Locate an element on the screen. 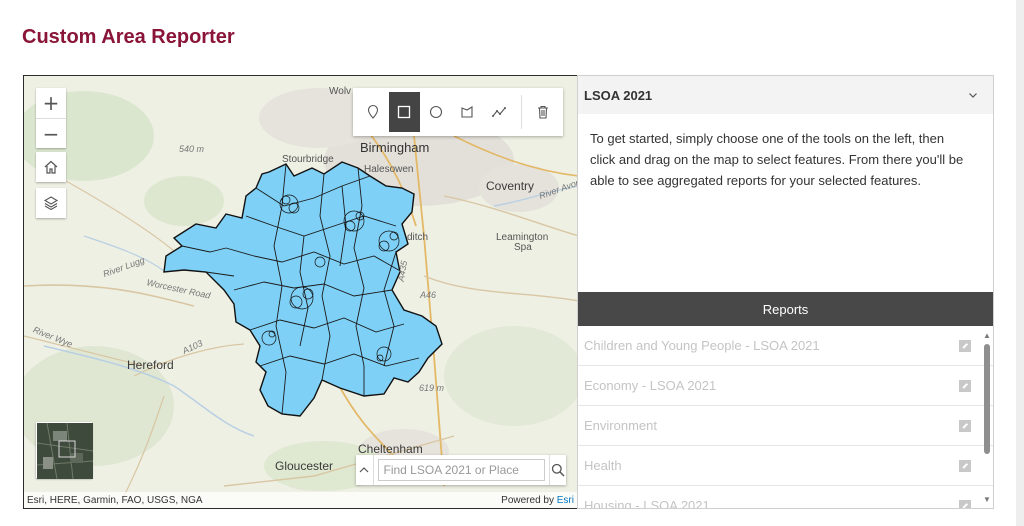 Image resolution: width=1024 pixels, height=526 pixels. chevron-down-icon is located at coordinates (973, 95).